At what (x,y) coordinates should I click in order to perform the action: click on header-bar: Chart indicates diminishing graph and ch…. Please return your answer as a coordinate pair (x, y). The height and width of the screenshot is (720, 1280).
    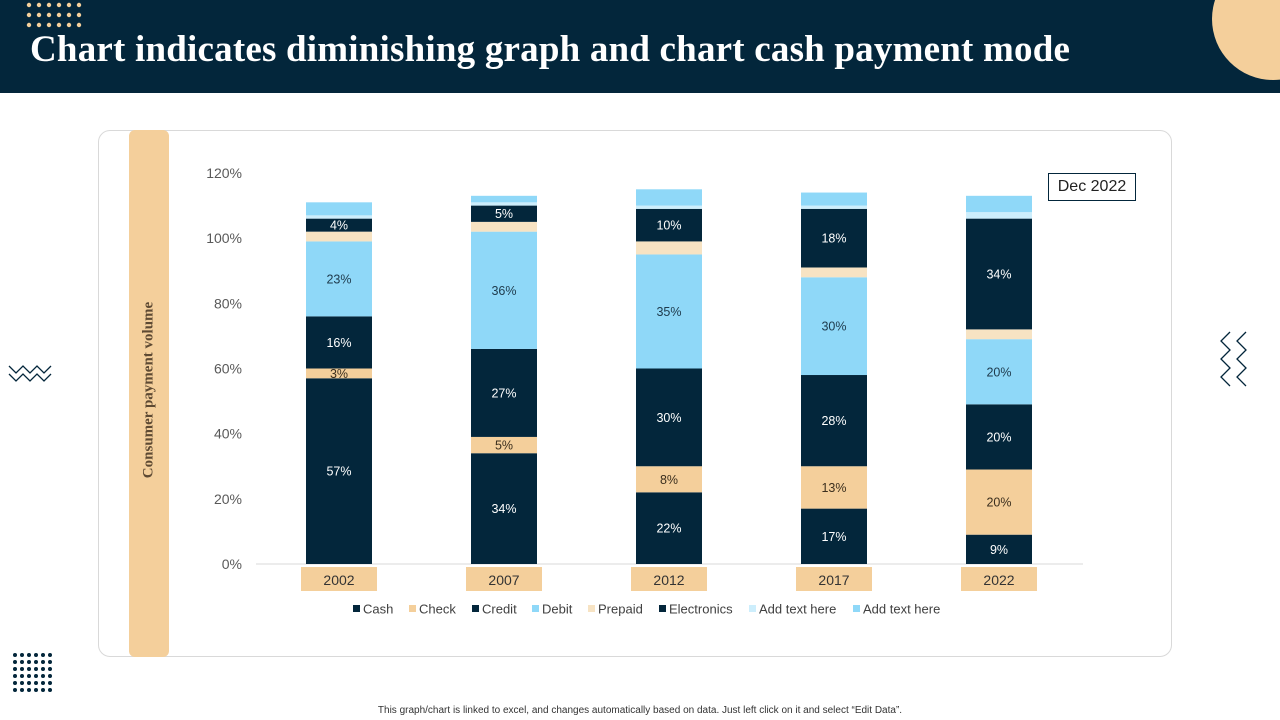
    Looking at the image, I should click on (640, 46).